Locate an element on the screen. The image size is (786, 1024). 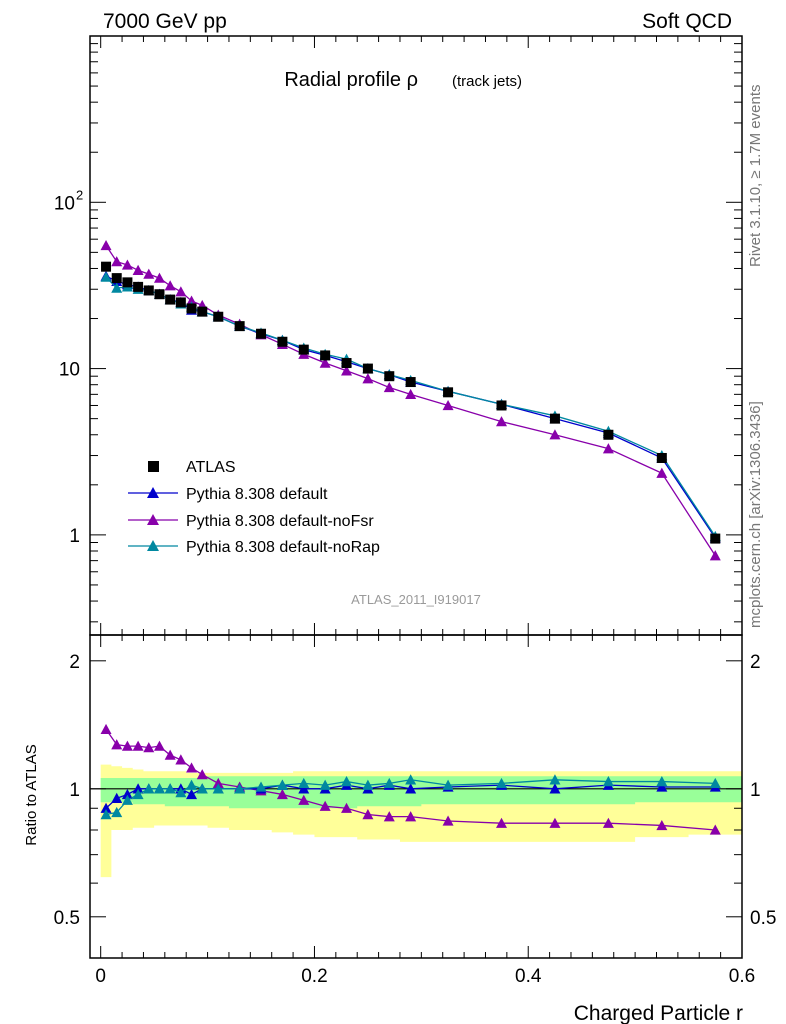
ratio-y-label: Ratio to ATLAS is located at coordinates (31, 794).